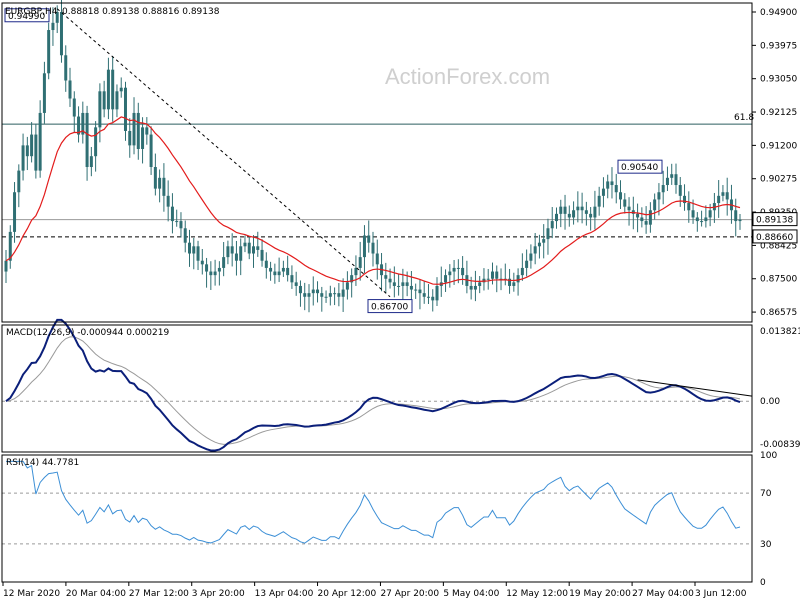 The image size is (800, 600). I want to click on symbol-label: EURGBP,H4, so click(31, 12).